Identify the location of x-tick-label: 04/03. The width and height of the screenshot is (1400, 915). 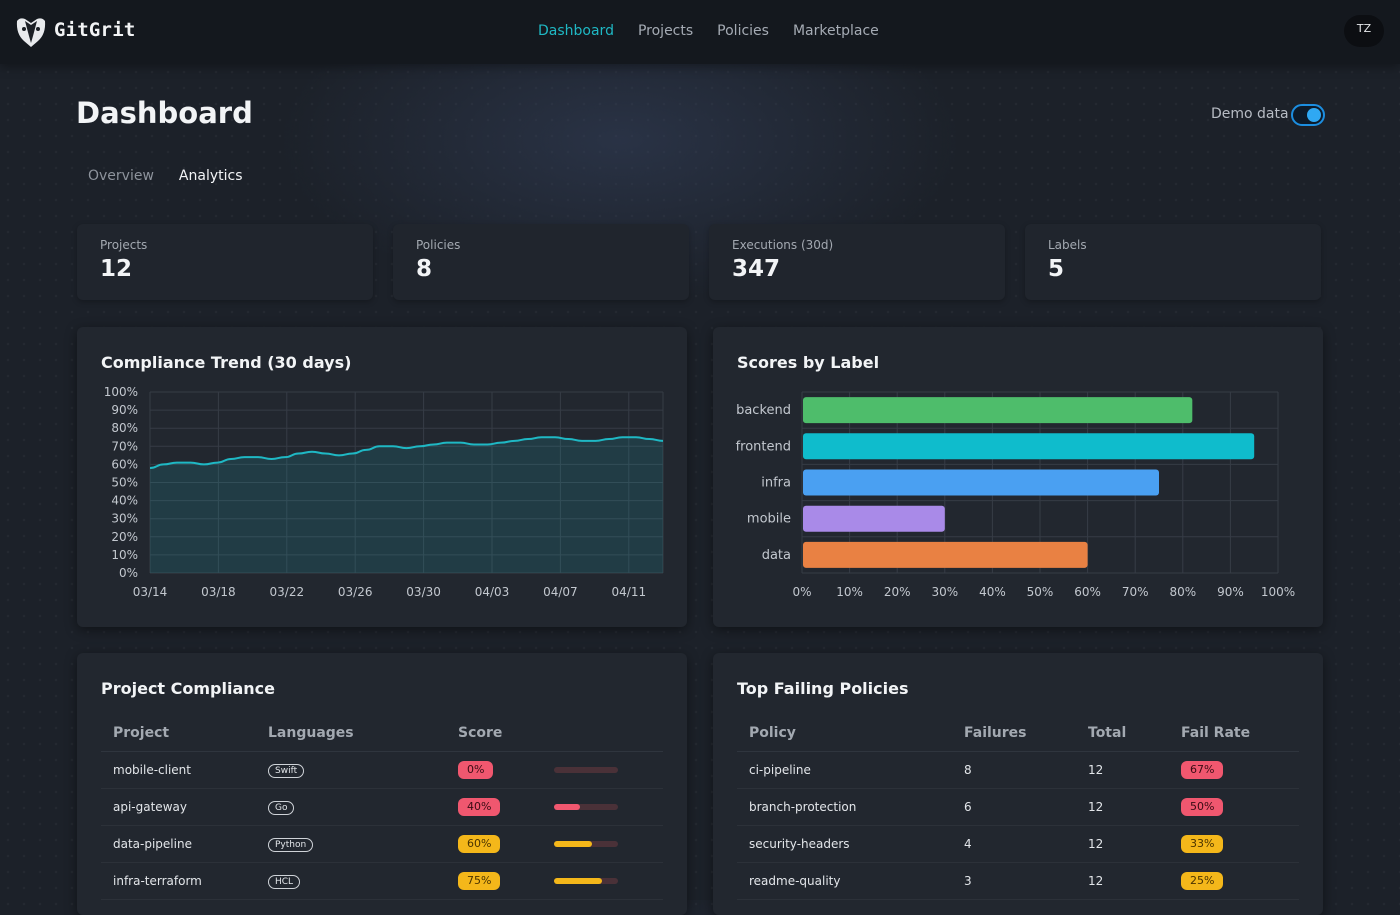
(492, 592).